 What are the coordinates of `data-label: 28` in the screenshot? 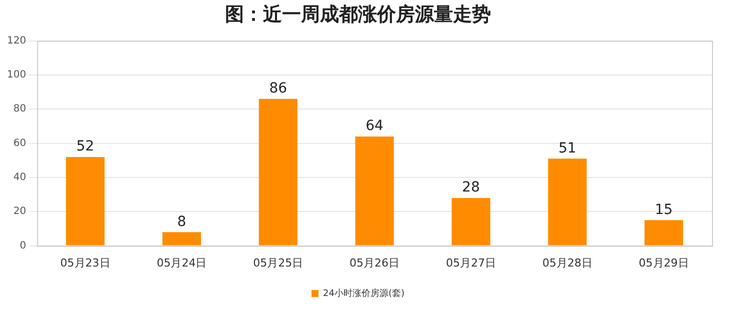 It's located at (471, 188).